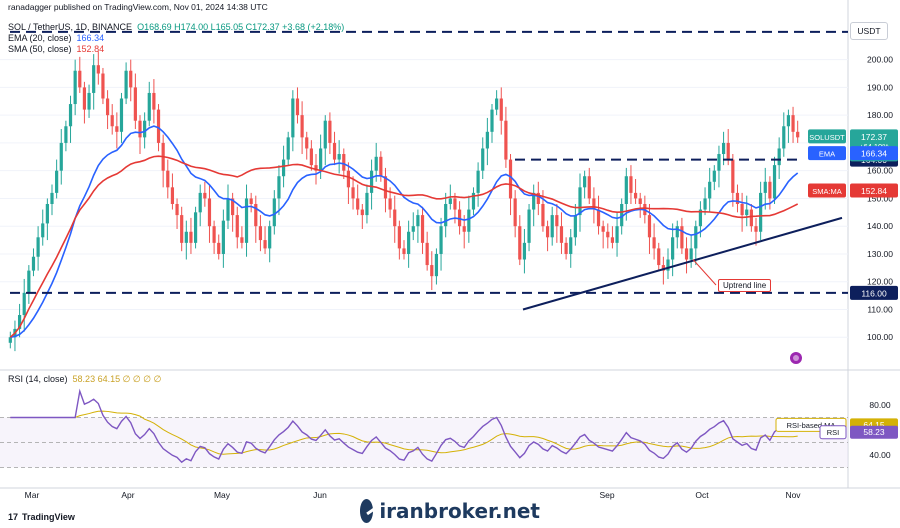  What do you see at coordinates (833, 432) in the screenshot?
I see `rsi-tag-bg` at bounding box center [833, 432].